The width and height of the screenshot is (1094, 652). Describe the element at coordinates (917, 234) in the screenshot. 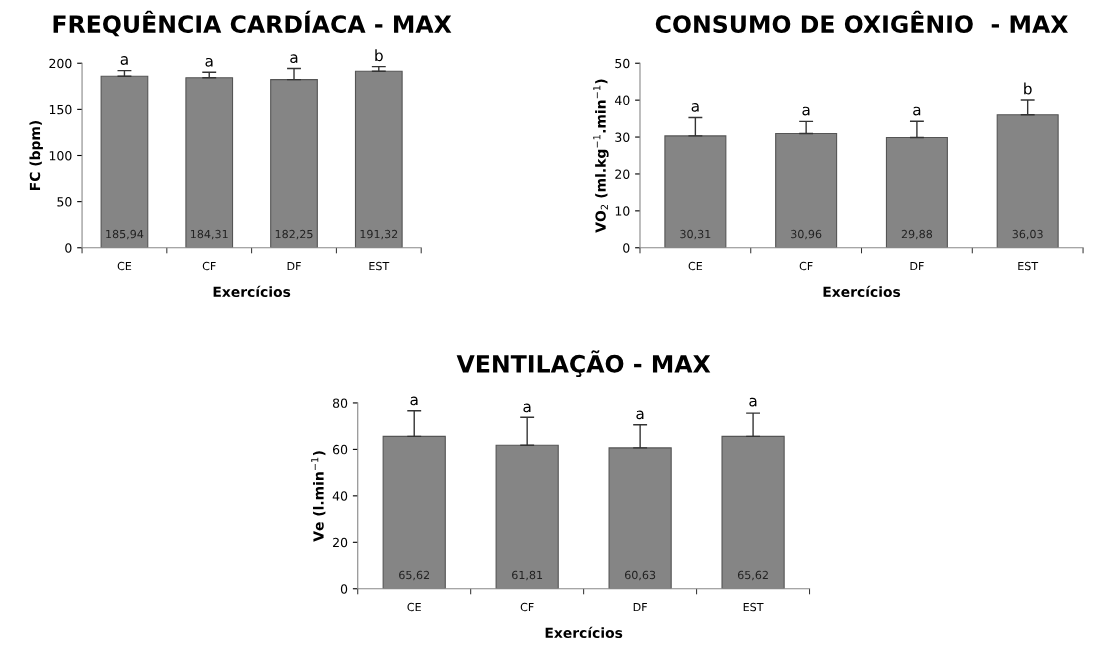

I see `data-label: 29,88` at that location.